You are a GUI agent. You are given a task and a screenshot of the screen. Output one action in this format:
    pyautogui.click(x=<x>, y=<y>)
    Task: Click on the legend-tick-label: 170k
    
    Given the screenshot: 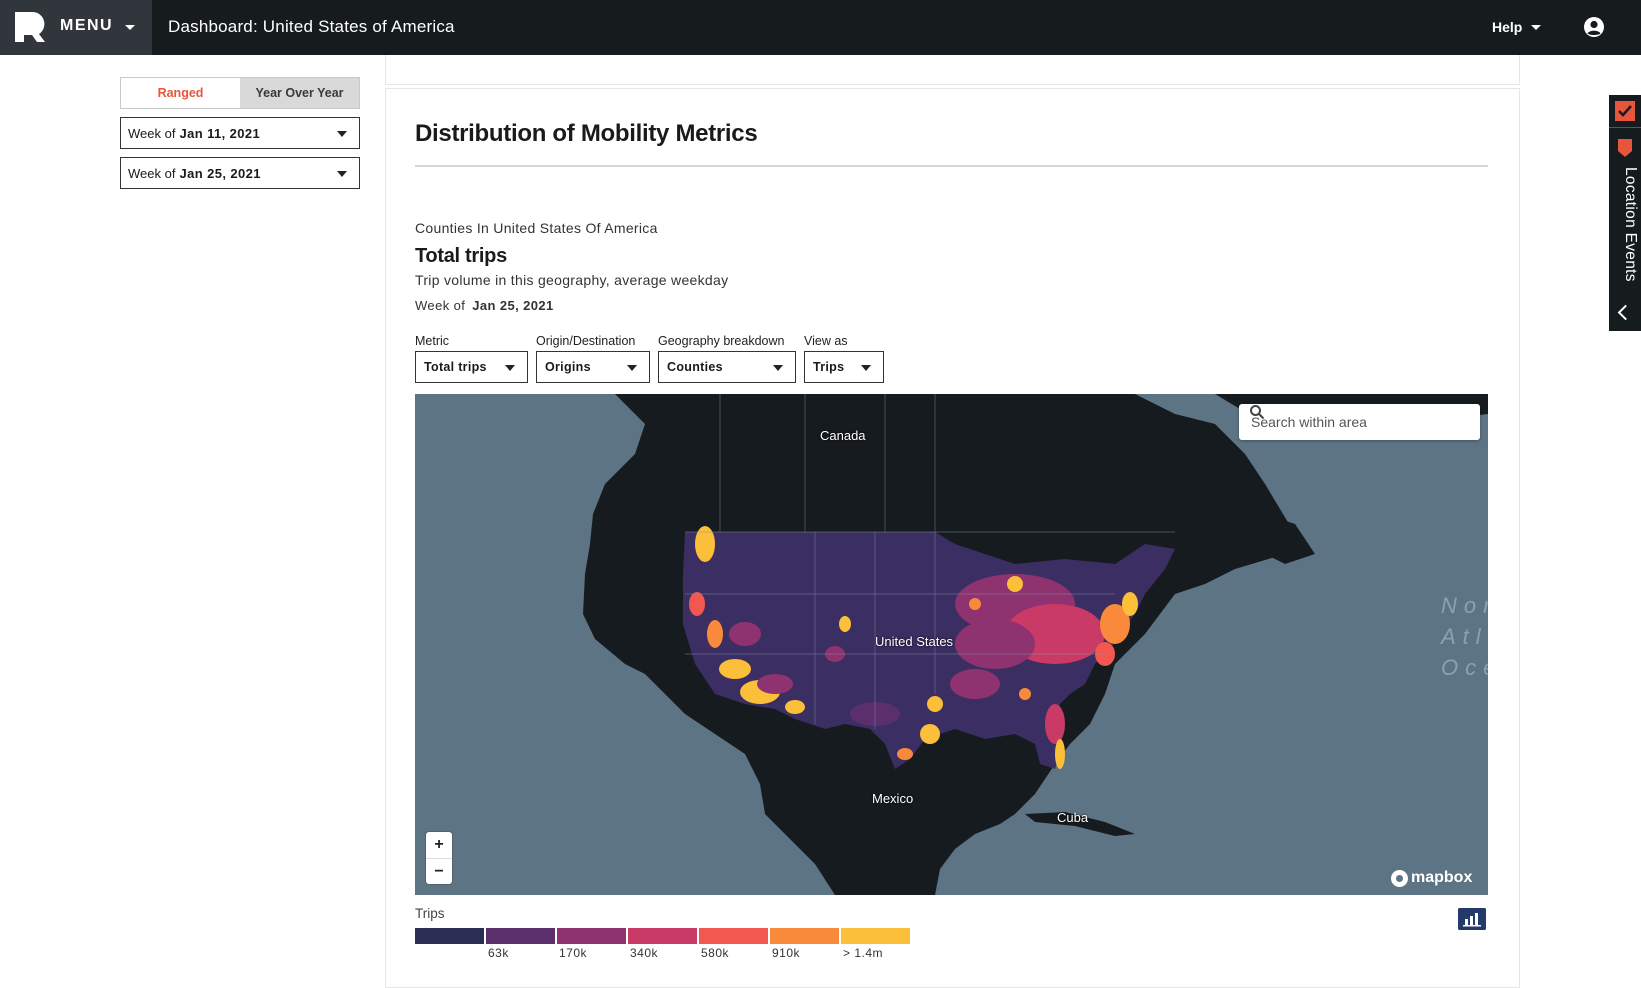 What is the action you would take?
    pyautogui.click(x=573, y=953)
    